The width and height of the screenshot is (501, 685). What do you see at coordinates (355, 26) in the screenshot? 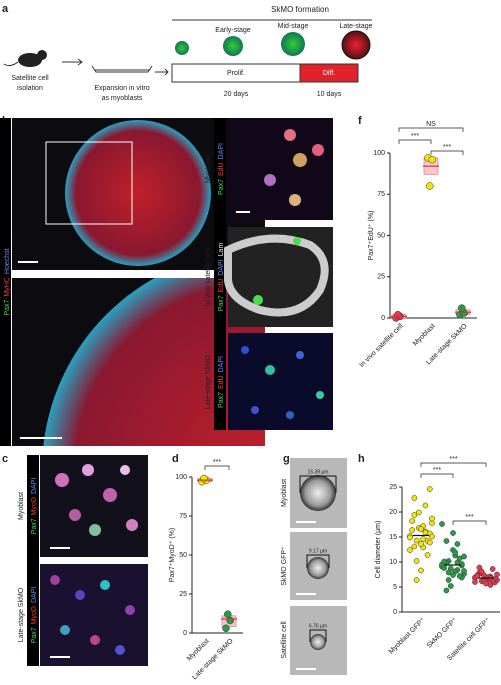
I see `stage-label: Late-stage` at bounding box center [355, 26].